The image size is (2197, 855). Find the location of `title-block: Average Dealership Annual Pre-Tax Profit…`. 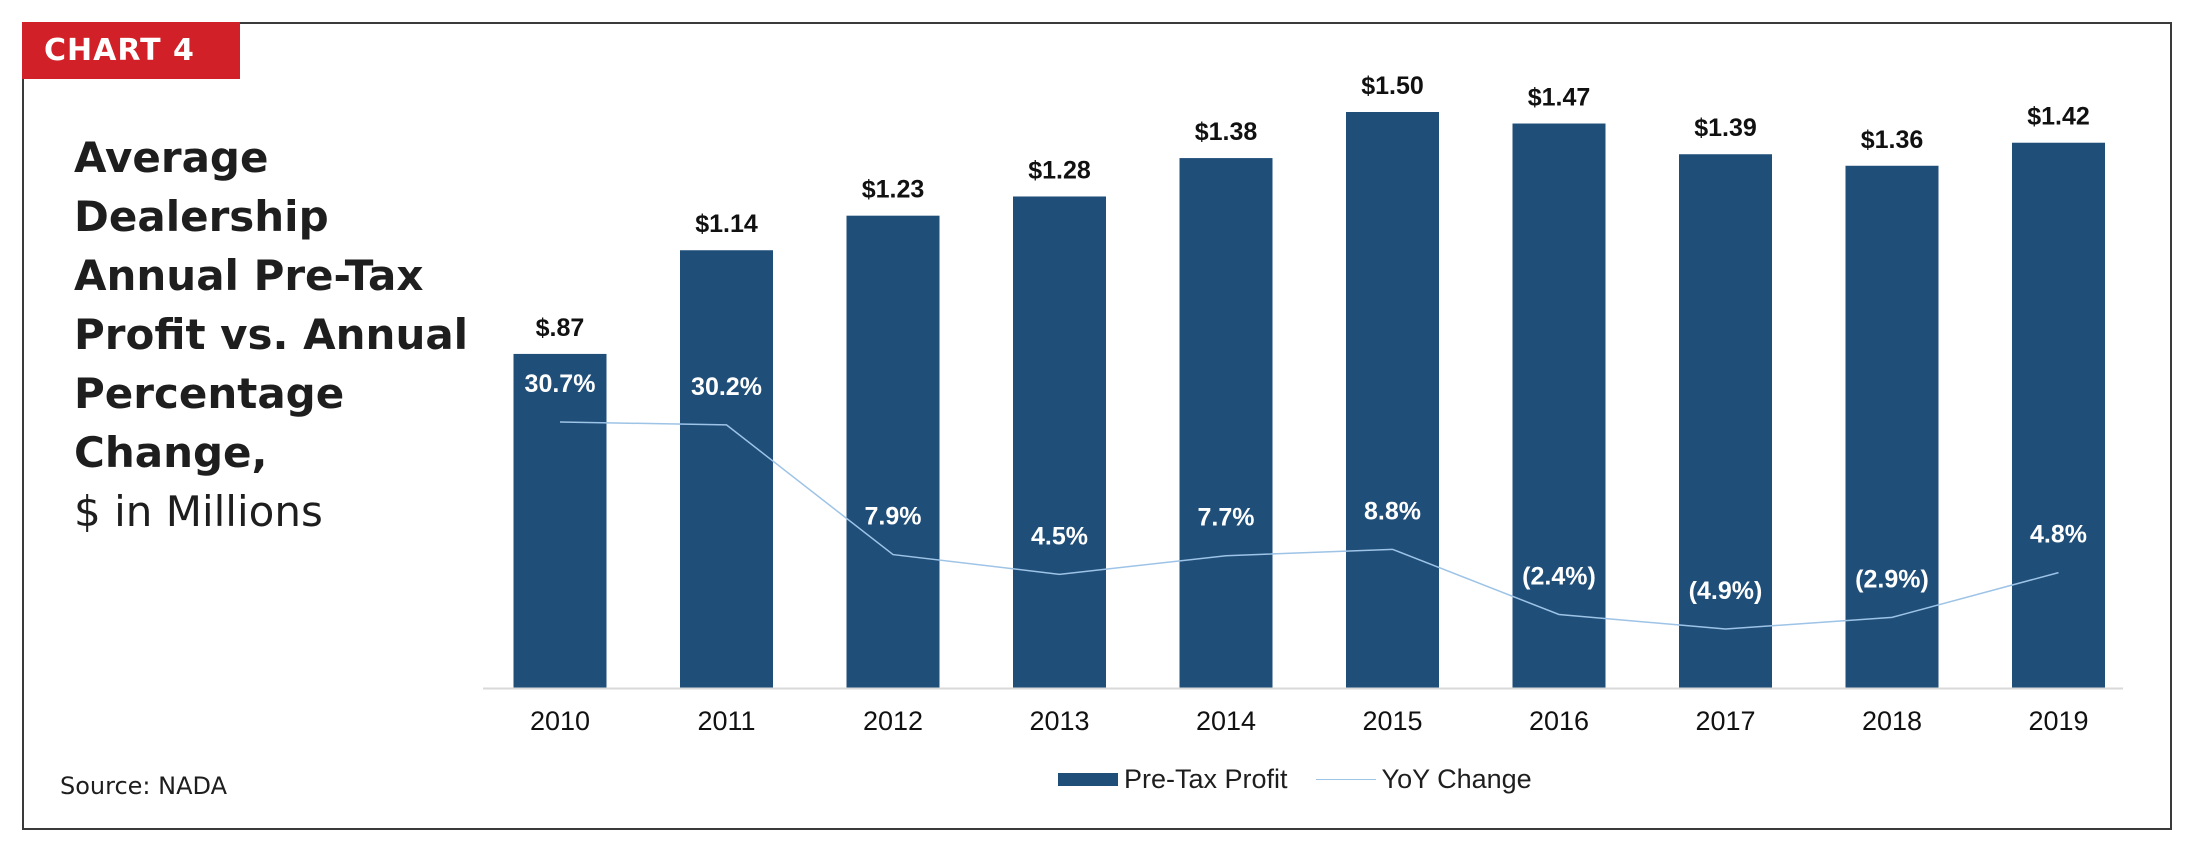

title-block: Average Dealership Annual Pre-Tax Profit… is located at coordinates (274, 334).